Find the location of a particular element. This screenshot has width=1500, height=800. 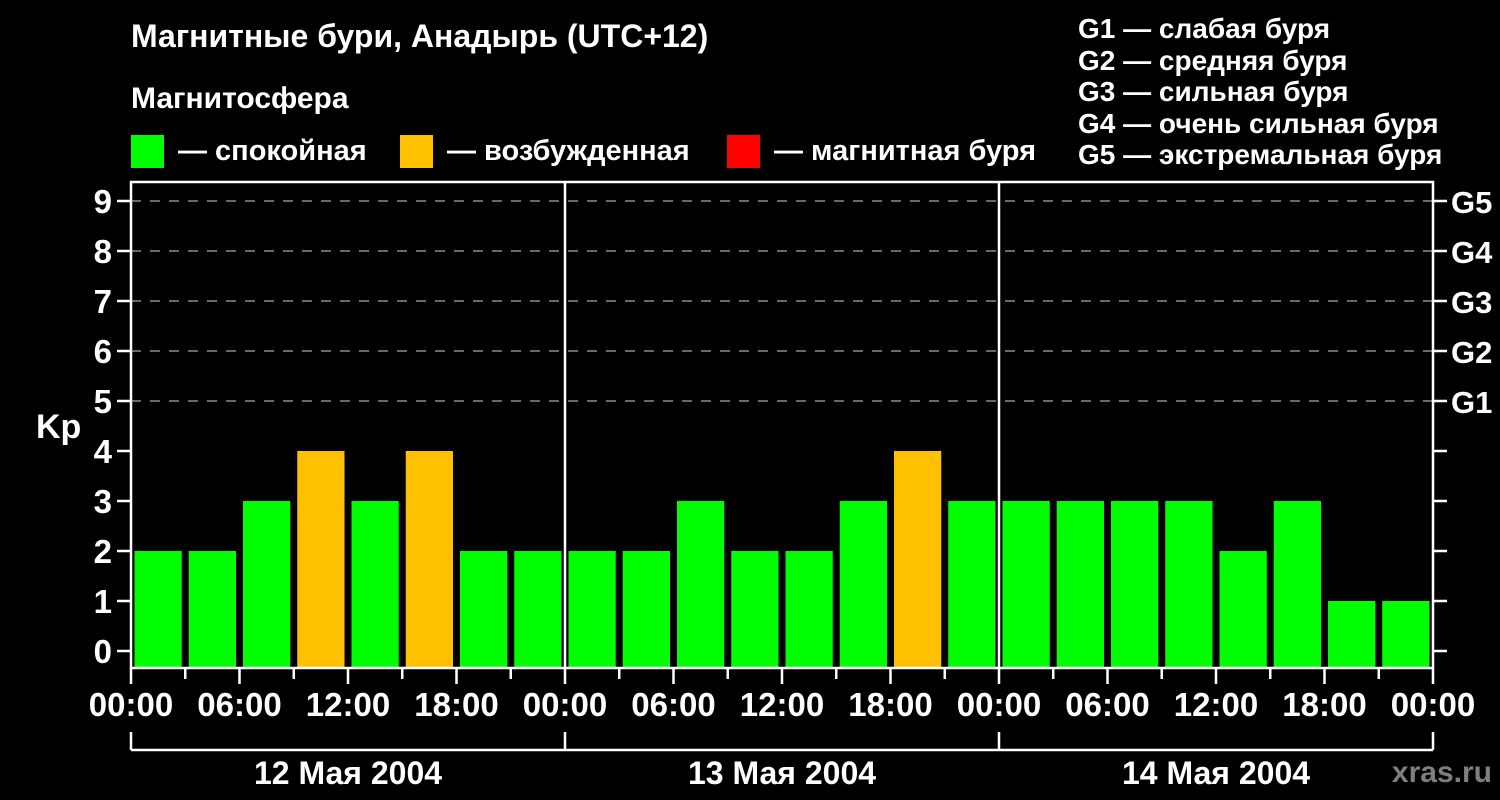

storm-scale-line: G1 — слабая буря is located at coordinates (1204, 28).